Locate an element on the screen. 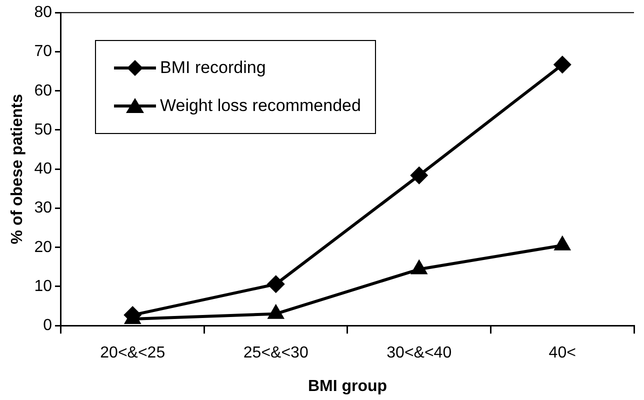 The image size is (644, 400). x-axis-title: BMI group is located at coordinates (348, 386).